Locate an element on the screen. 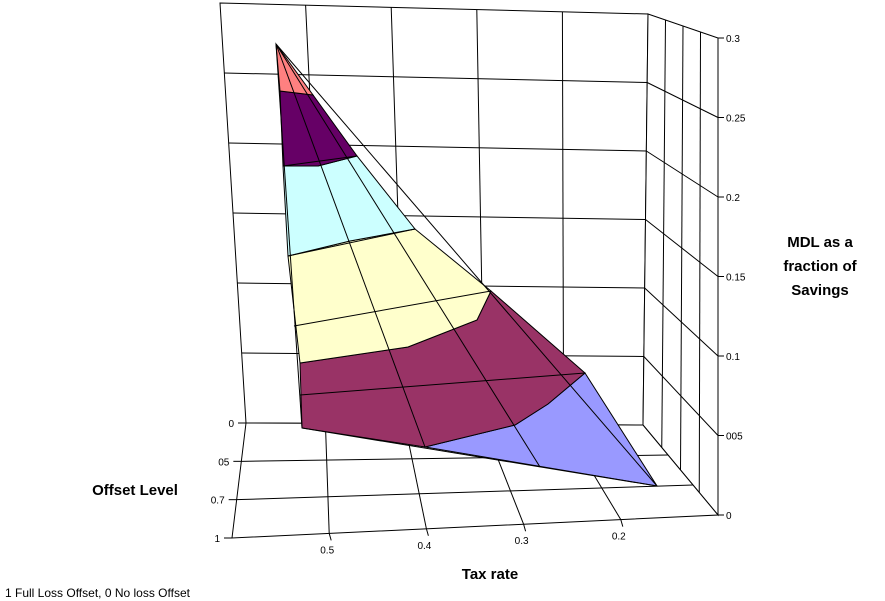 The image size is (885, 601). offset-tick-label: 05 is located at coordinates (224, 462).